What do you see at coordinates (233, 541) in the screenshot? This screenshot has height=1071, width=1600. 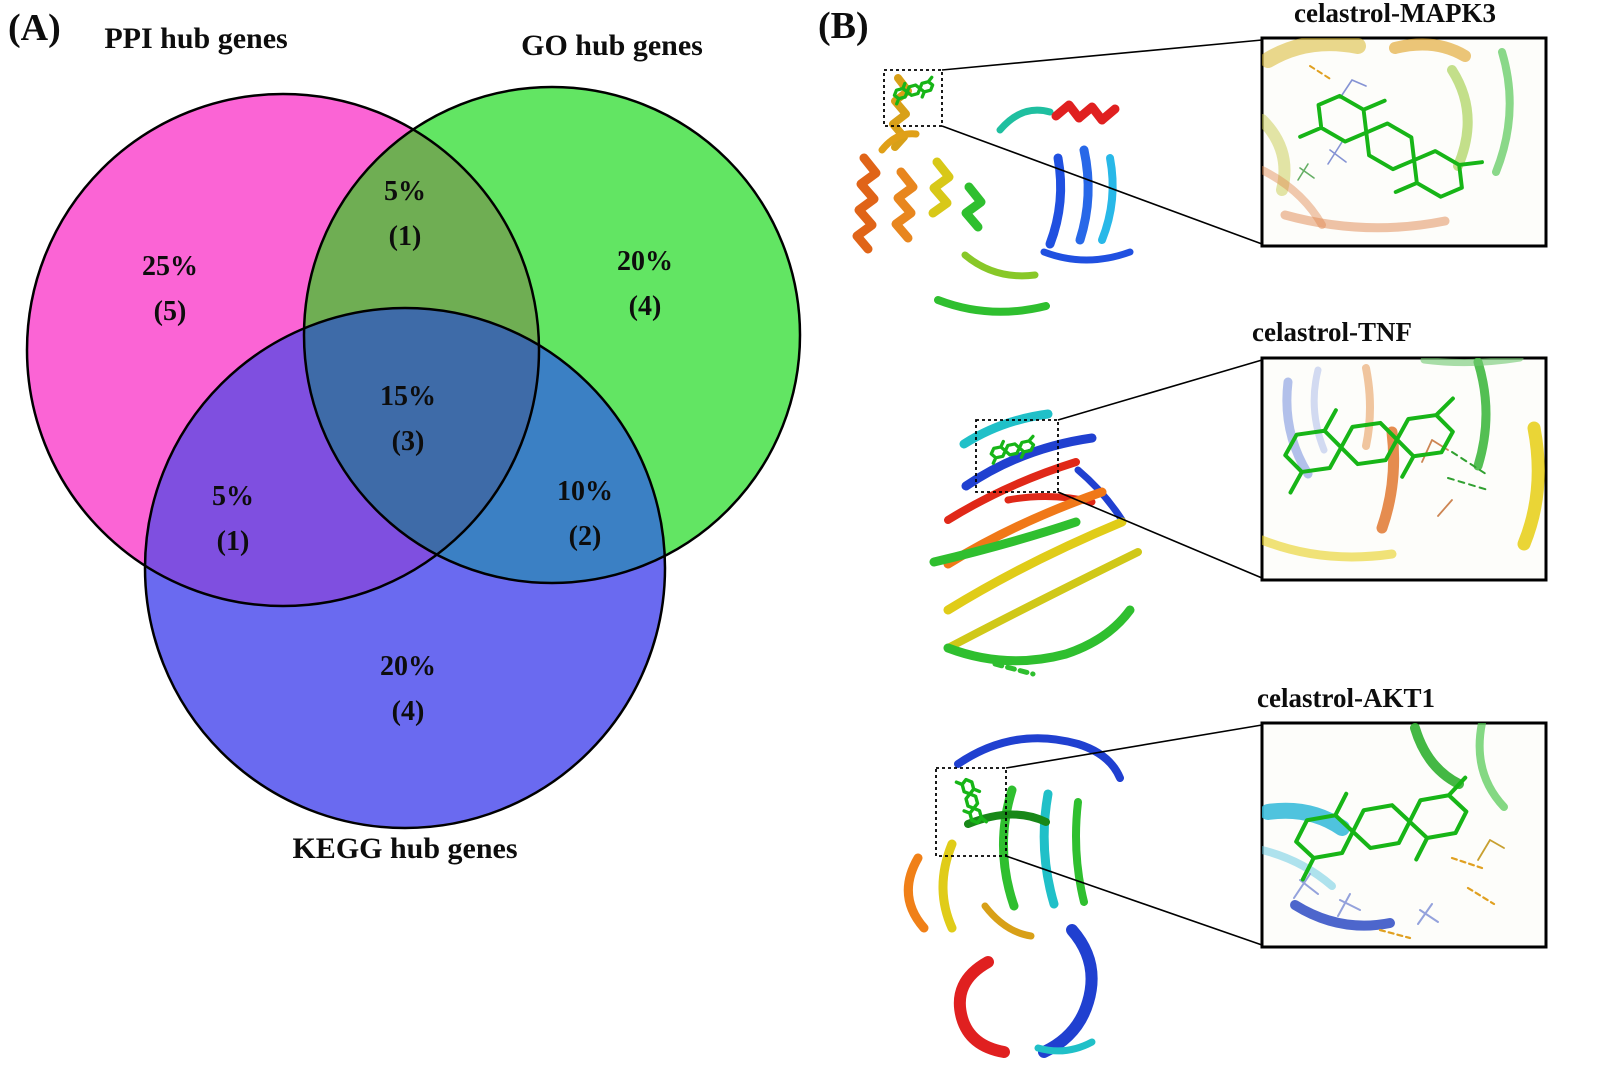 I see `venn-value-ppi-kegg-count: (1)` at bounding box center [233, 541].